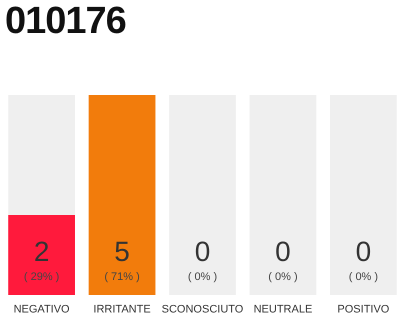 The image size is (410, 320). What do you see at coordinates (42, 310) in the screenshot?
I see `x-tick-label: NEGATIVO` at bounding box center [42, 310].